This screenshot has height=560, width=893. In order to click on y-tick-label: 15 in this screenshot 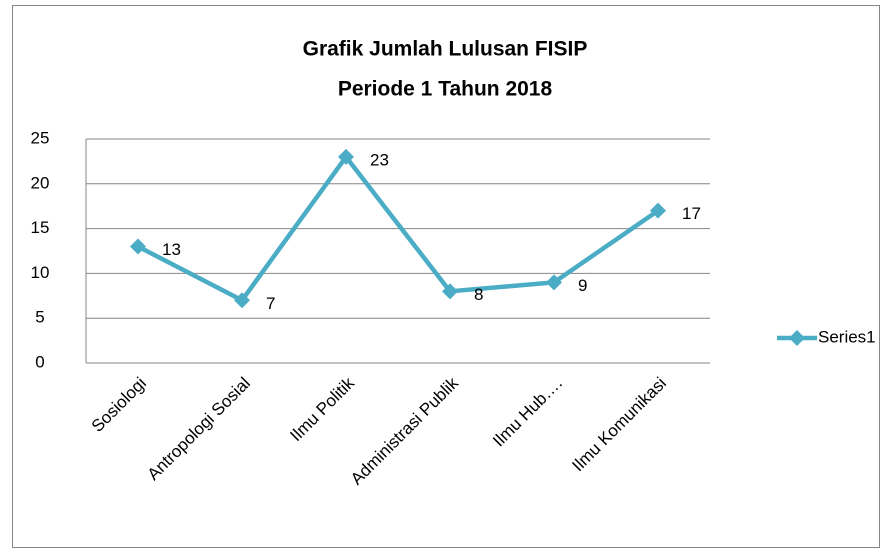, I will do `click(40, 227)`.